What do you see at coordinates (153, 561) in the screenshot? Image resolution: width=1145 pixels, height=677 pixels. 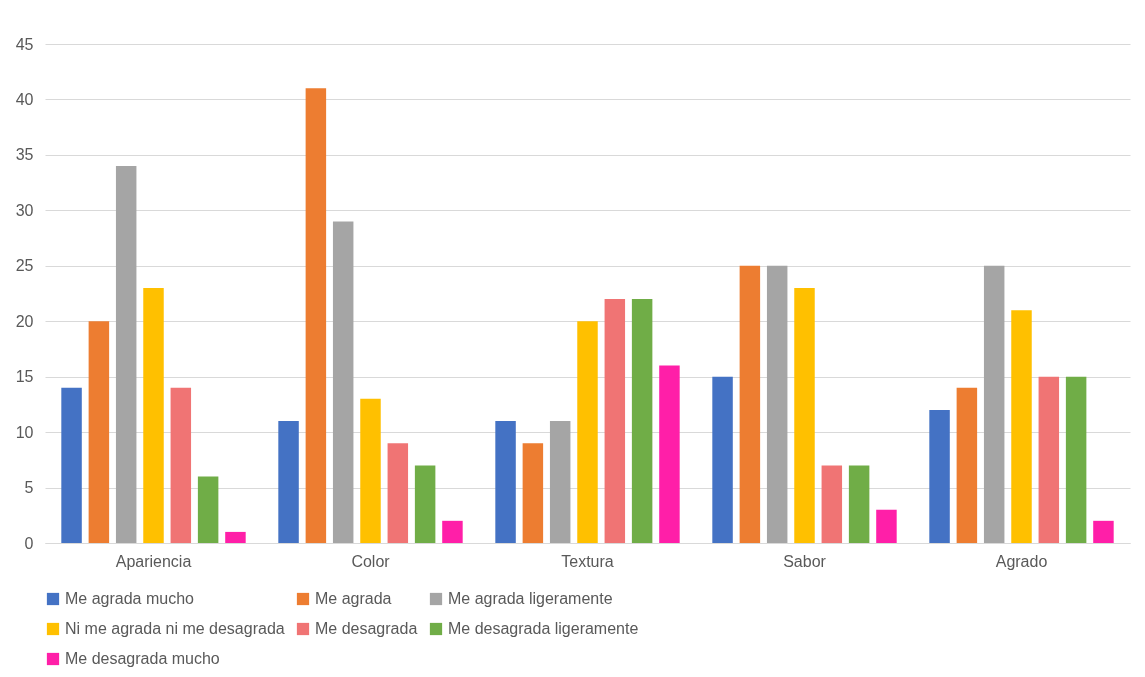 I see `x-tick-label: Apariencia` at bounding box center [153, 561].